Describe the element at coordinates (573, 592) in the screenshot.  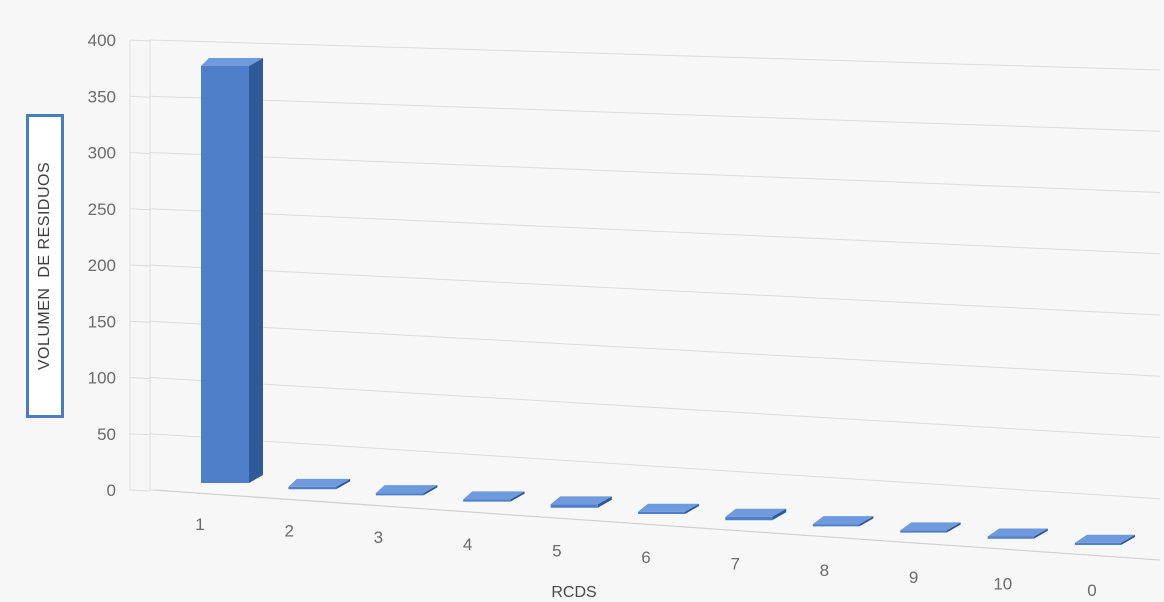
I see `x-axis-title: RCDS` at that location.